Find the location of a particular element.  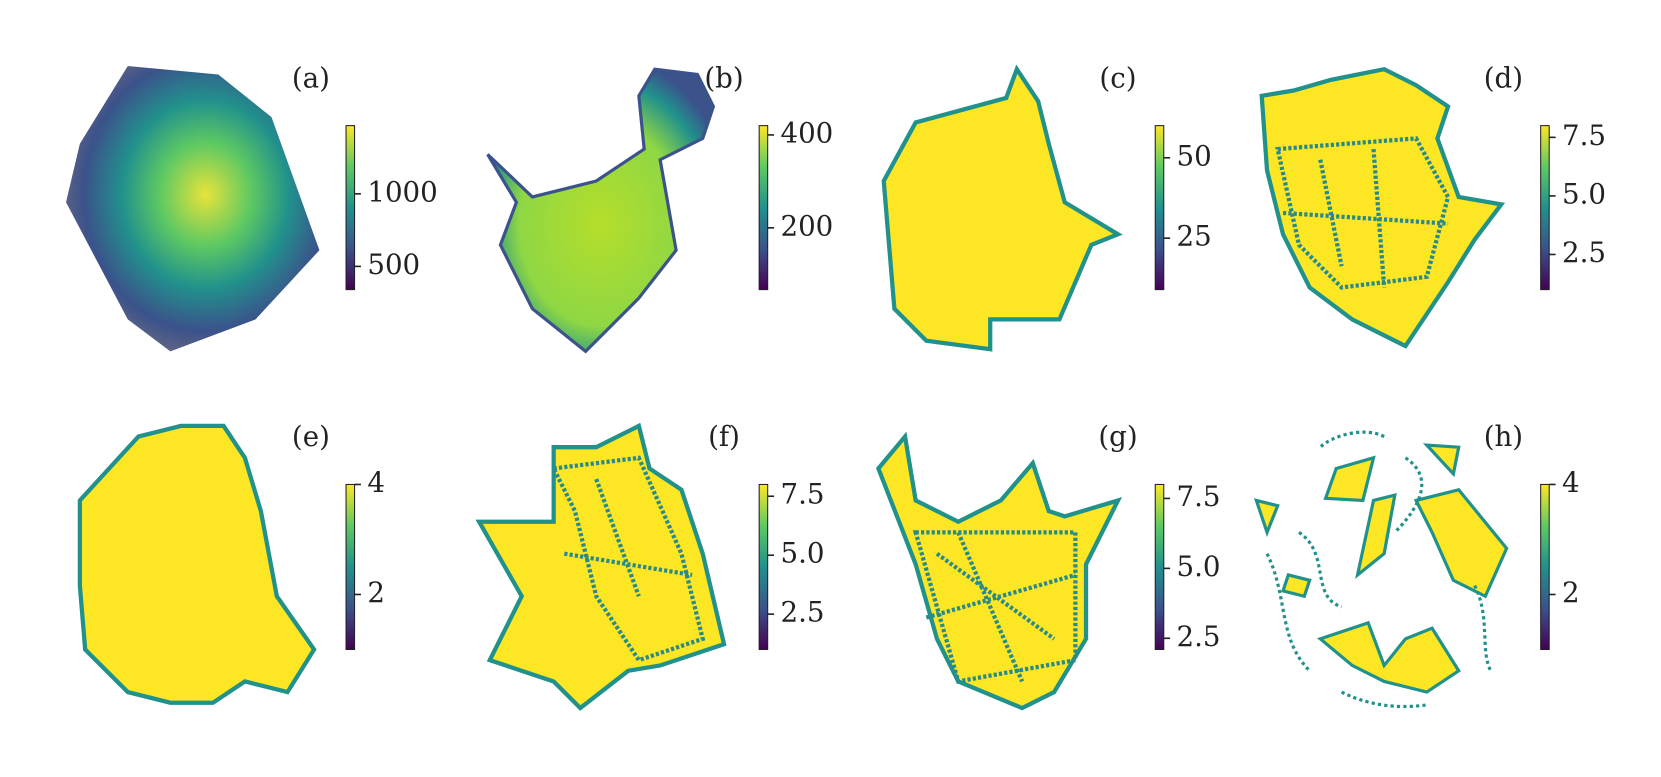

colorbar-tick-label: 400 is located at coordinates (806, 132).